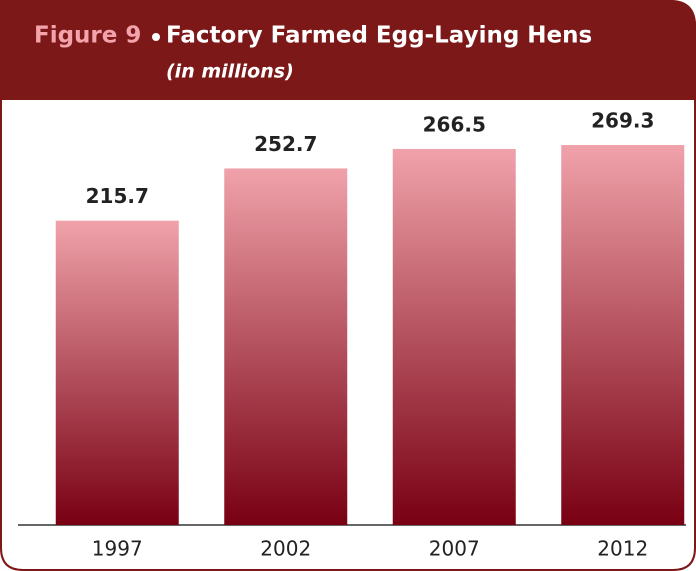 Image resolution: width=696 pixels, height=571 pixels. I want to click on chart-subtitle: (in millions), so click(230, 72).